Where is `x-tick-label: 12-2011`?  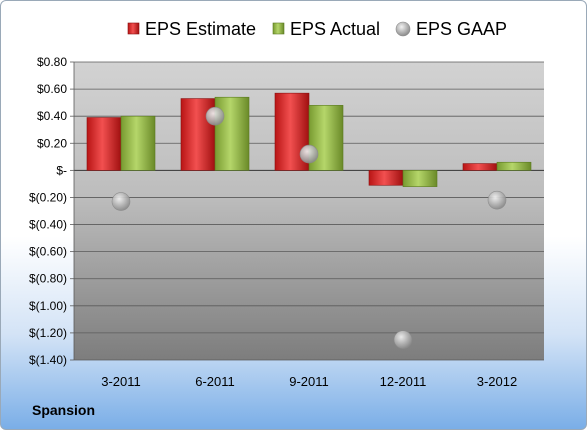
x-tick-label: 12-2011 is located at coordinates (403, 381).